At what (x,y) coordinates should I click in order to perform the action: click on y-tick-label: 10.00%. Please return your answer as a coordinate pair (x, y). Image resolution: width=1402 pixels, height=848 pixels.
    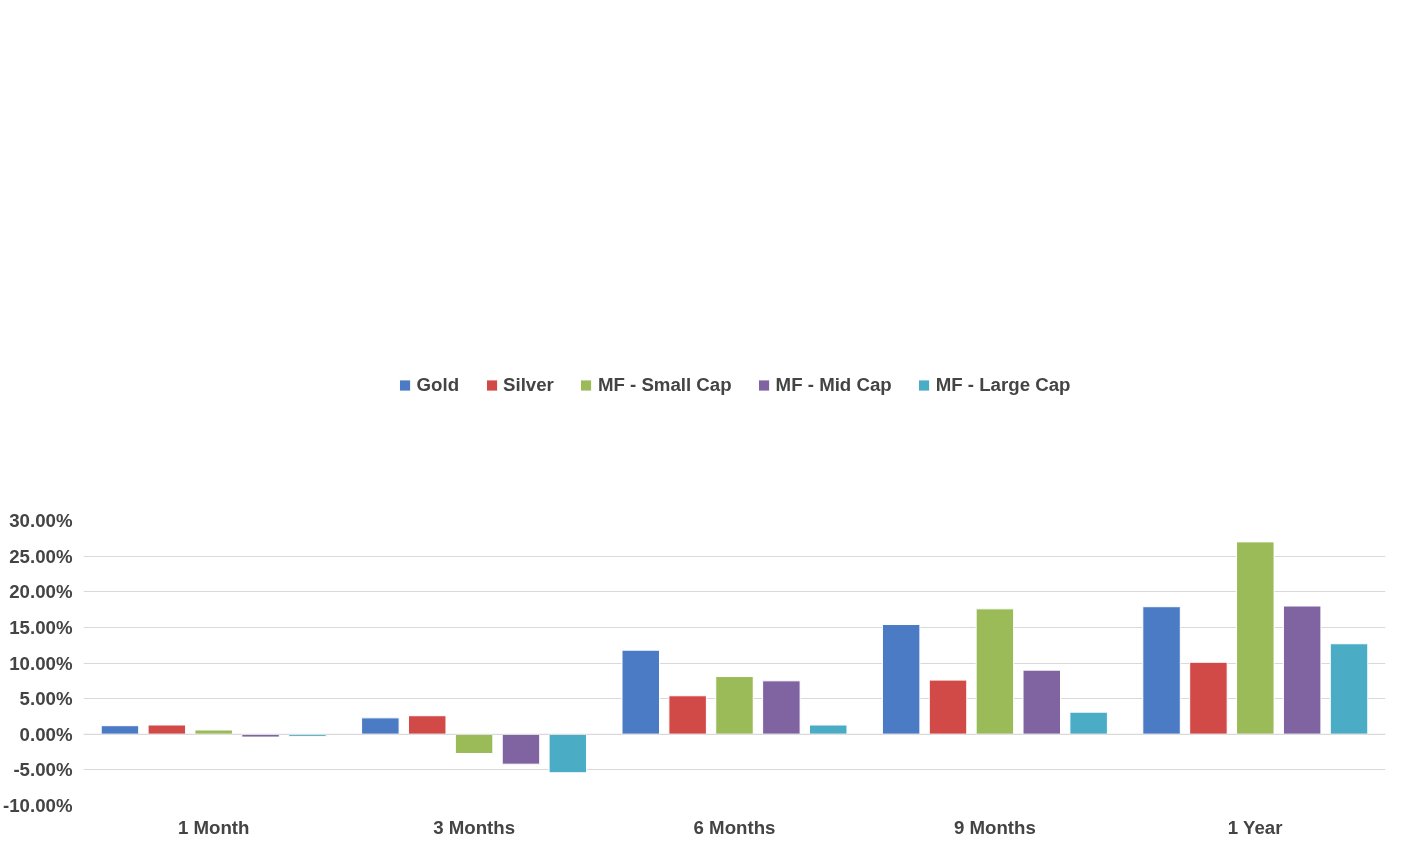
    Looking at the image, I should click on (41, 663).